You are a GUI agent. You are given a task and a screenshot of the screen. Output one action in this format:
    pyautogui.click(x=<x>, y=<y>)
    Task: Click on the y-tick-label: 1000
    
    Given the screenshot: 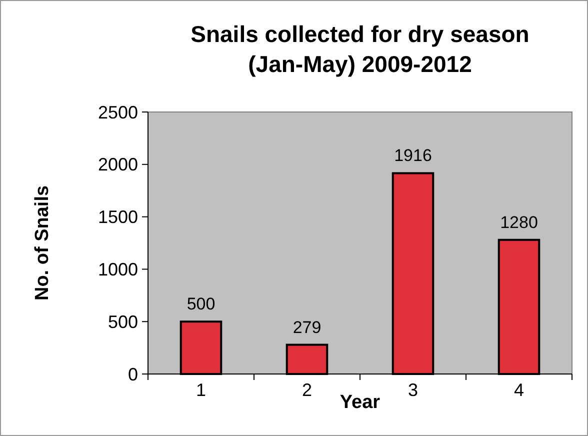 What is the action you would take?
    pyautogui.click(x=118, y=270)
    